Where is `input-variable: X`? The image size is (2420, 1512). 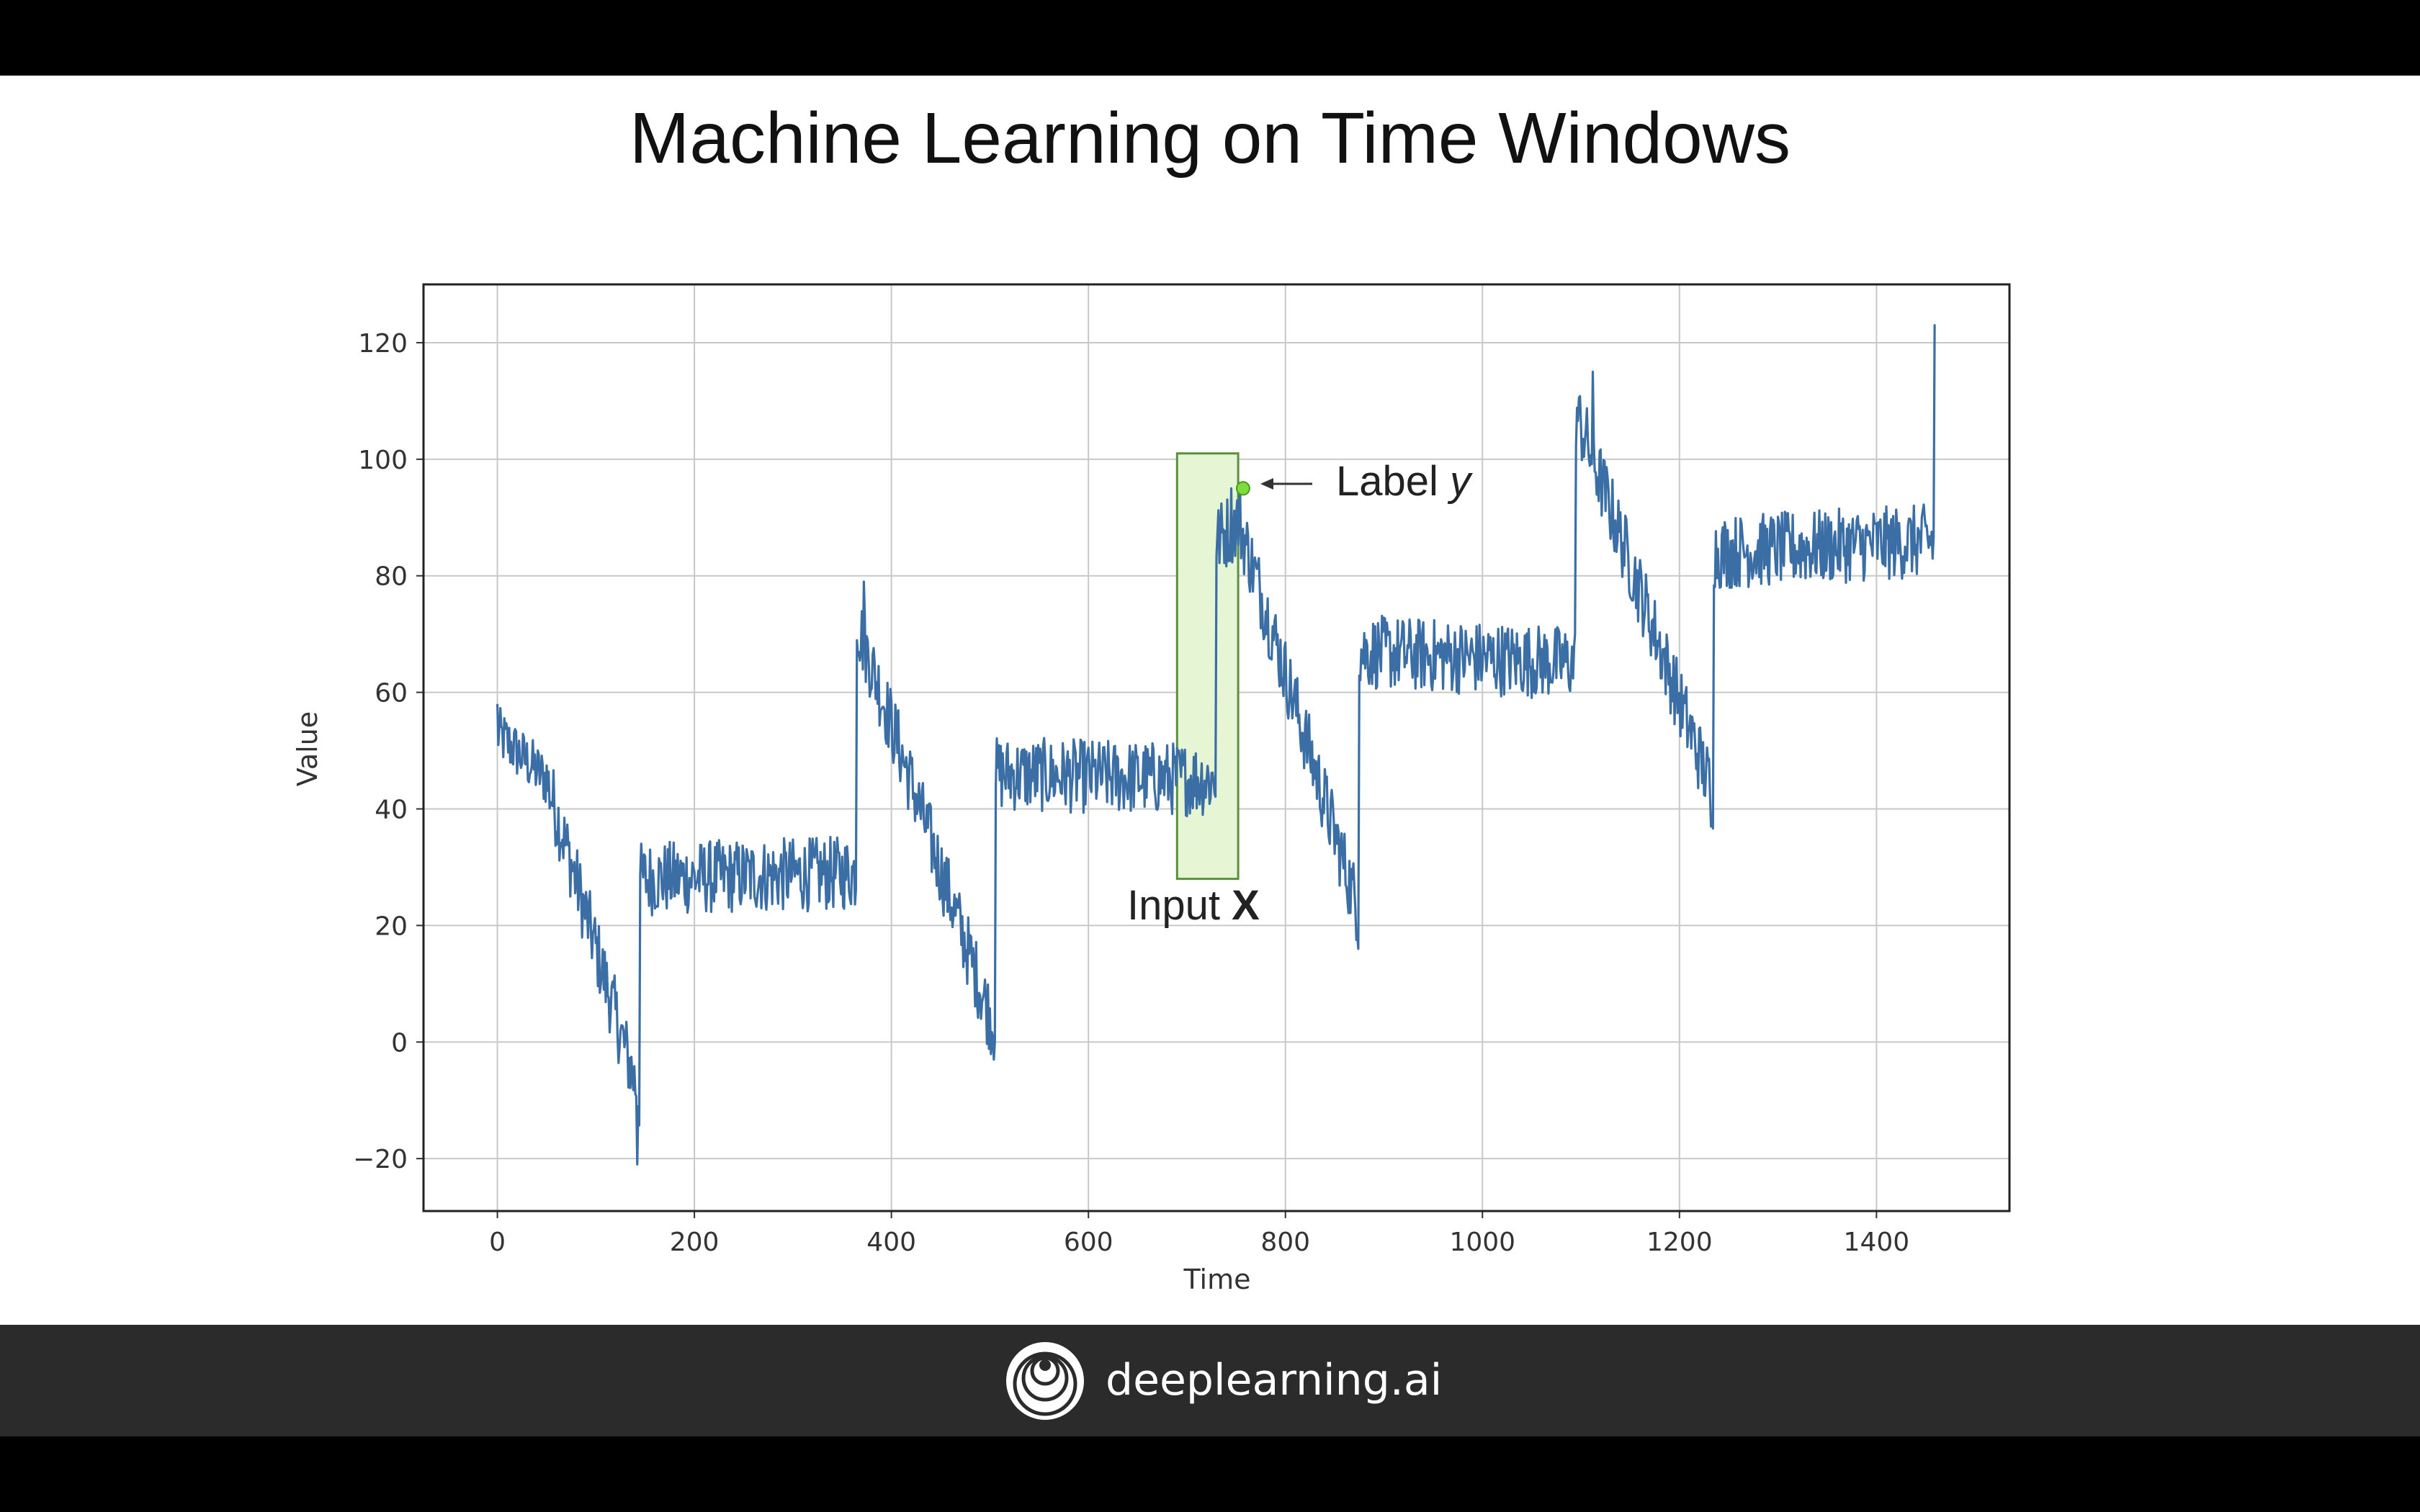 input-variable: X is located at coordinates (1246, 905).